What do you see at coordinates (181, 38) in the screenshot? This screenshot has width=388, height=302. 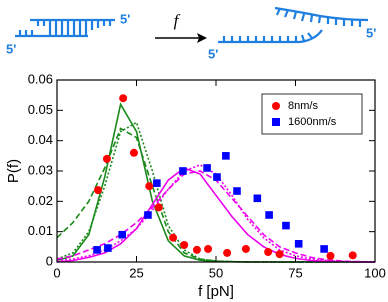 I see `force-arrow` at bounding box center [181, 38].